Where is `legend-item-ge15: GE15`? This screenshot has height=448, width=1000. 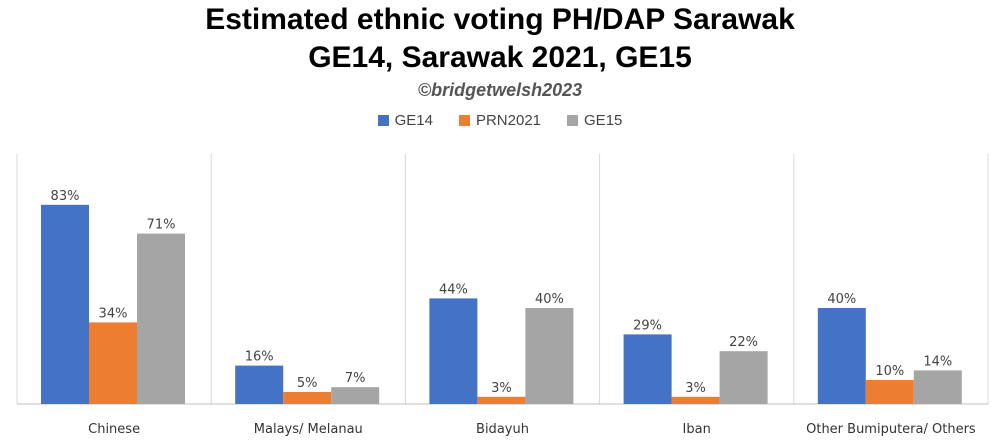
legend-item-ge15: GE15 is located at coordinates (594, 120).